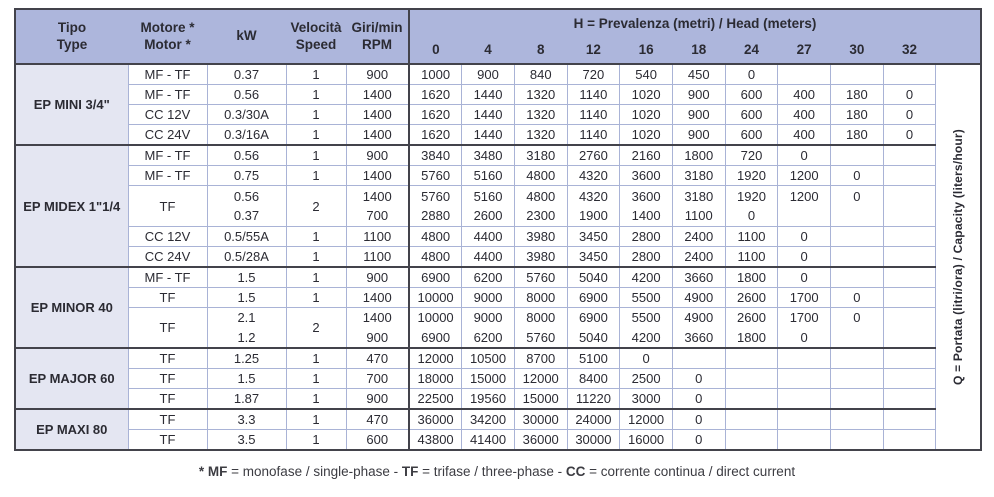  Describe the element at coordinates (690, 471) in the screenshot. I see `footnote-segment: = corrente continua / direct current` at that location.